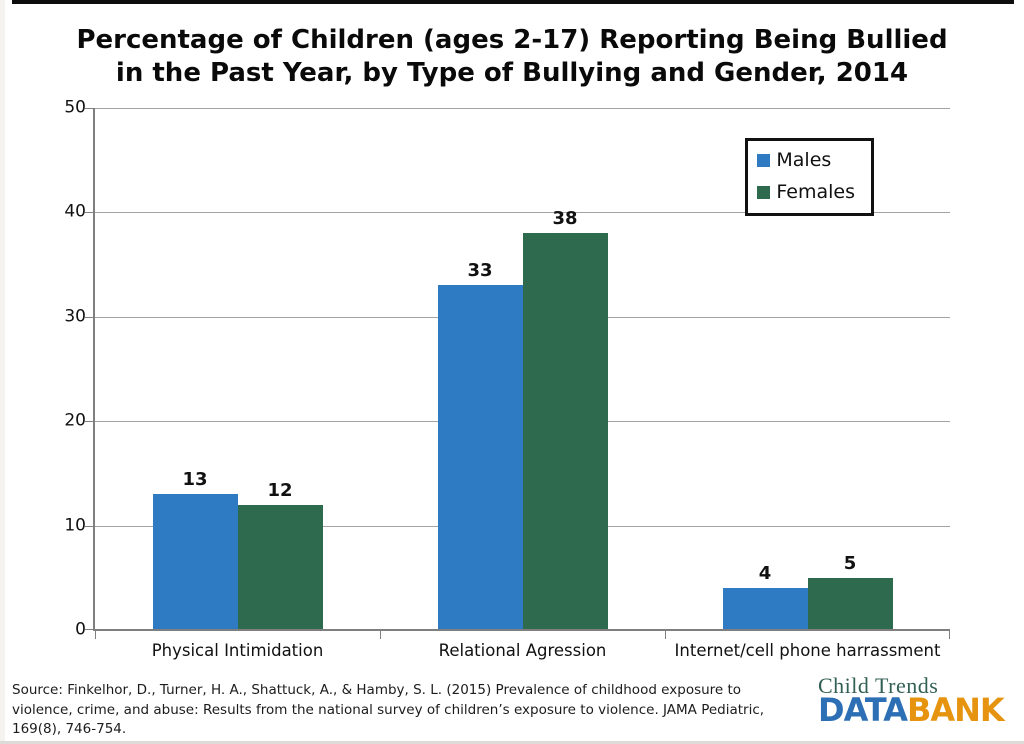 The width and height of the screenshot is (1024, 744). Describe the element at coordinates (522, 650) in the screenshot. I see `x-category-label: Relational Agression` at that location.